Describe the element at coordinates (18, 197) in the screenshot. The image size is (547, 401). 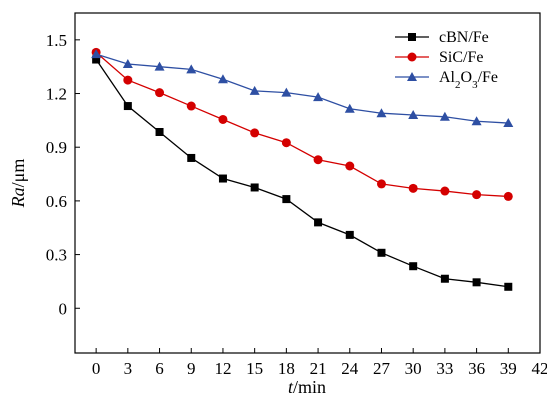
I see `y-axis-title-italic: Ra` at that location.